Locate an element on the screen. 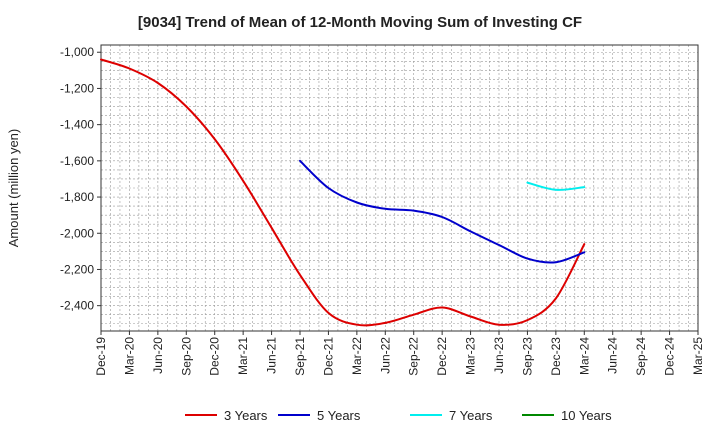  x-tick-label: Sep-20 is located at coordinates (186, 356).